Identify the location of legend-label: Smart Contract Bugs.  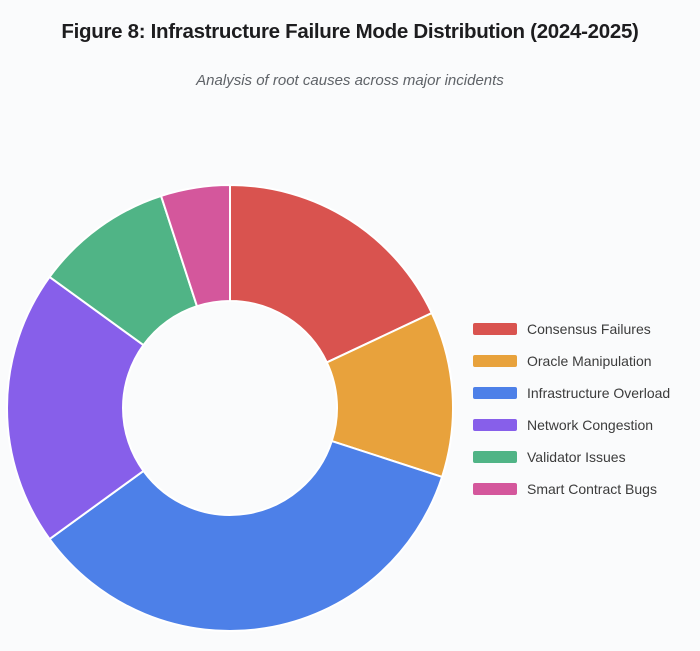
(592, 489).